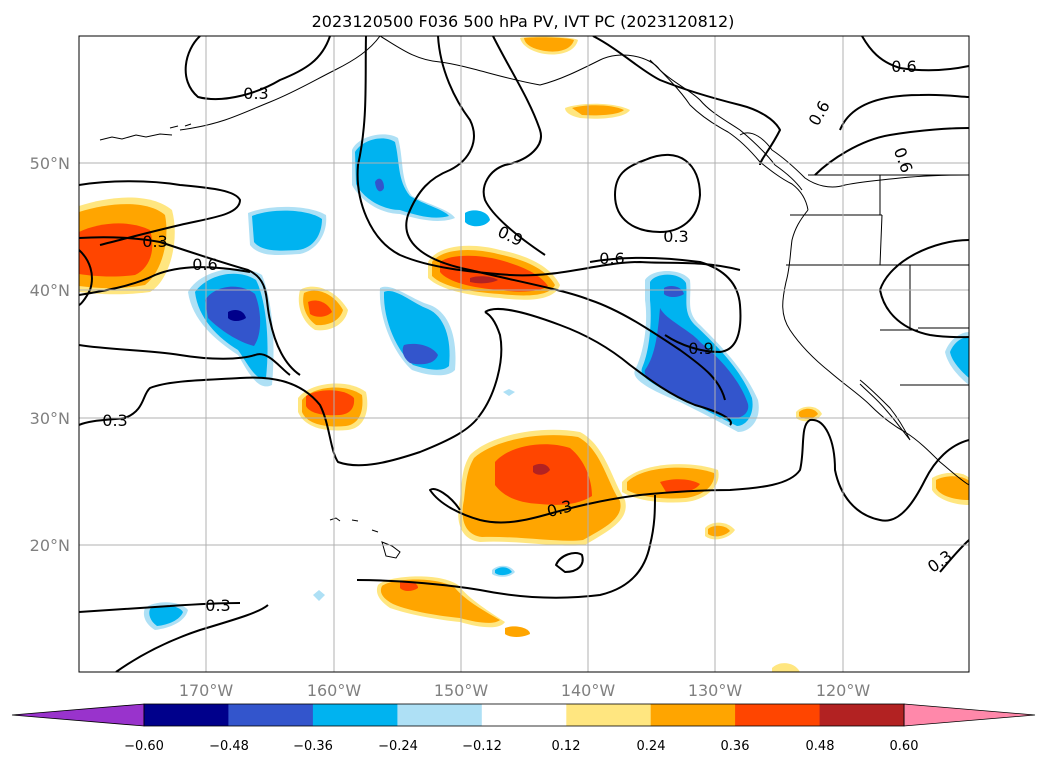 The image size is (1047, 765). Describe the element at coordinates (566, 746) in the screenshot. I see `colorbar-tick-label: 0.12` at that location.